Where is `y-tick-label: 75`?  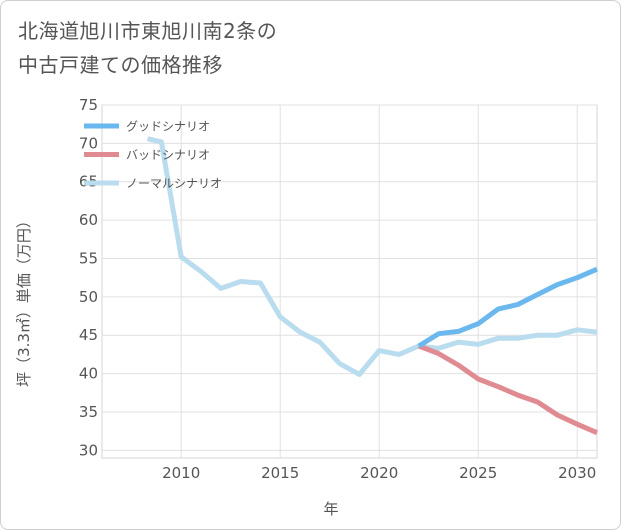 y-tick-label: 75 is located at coordinates (88, 105).